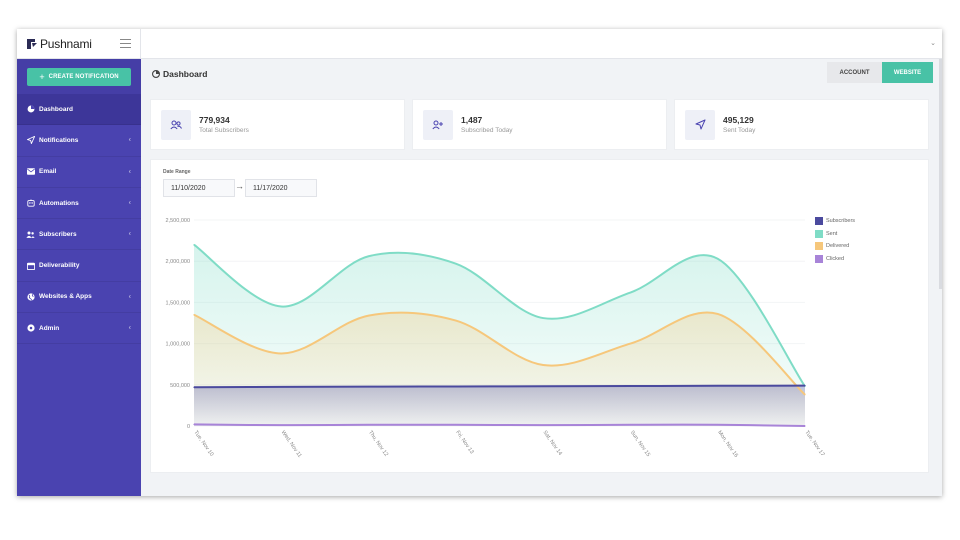  I want to click on y-tick-label: 2,000,000, so click(178, 262).